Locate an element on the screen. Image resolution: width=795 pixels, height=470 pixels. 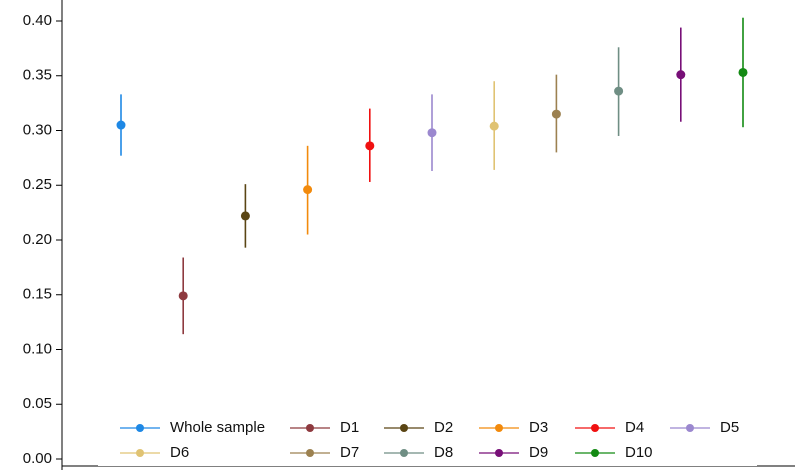
y-tick-label: 0.35 is located at coordinates (37, 75).